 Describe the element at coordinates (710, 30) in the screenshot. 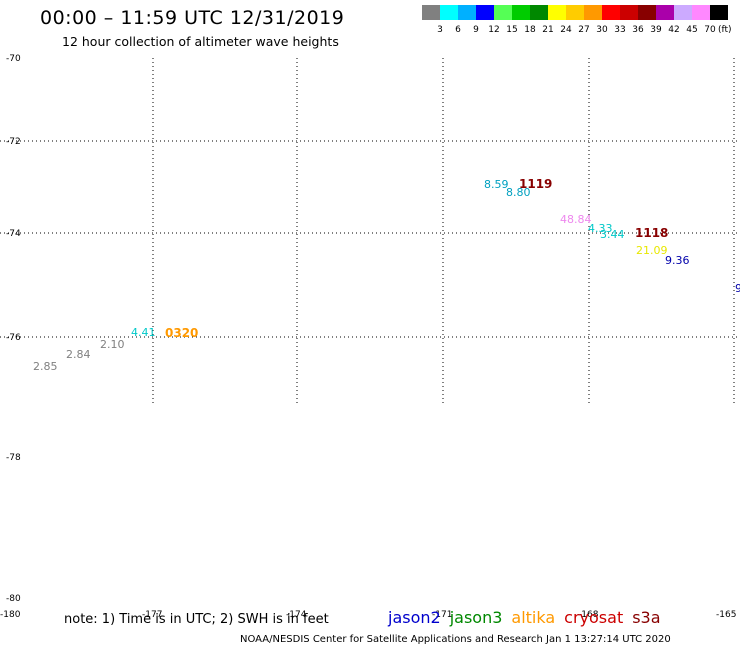

I see `scale-label: 70` at that location.